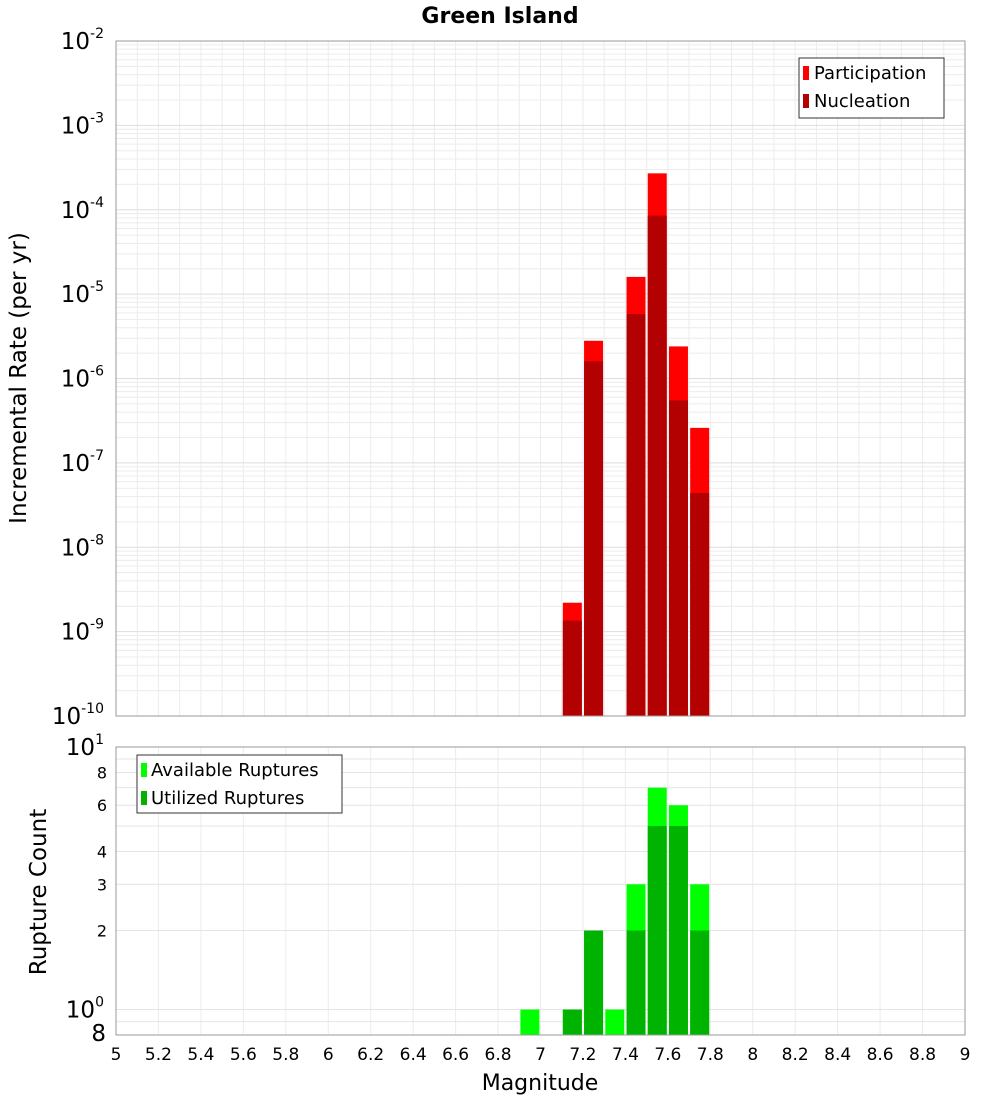 The height and width of the screenshot is (1100, 1000). What do you see at coordinates (82, 631) in the screenshot?
I see `top-y-tick-label: 10⁻⁹` at bounding box center [82, 631].